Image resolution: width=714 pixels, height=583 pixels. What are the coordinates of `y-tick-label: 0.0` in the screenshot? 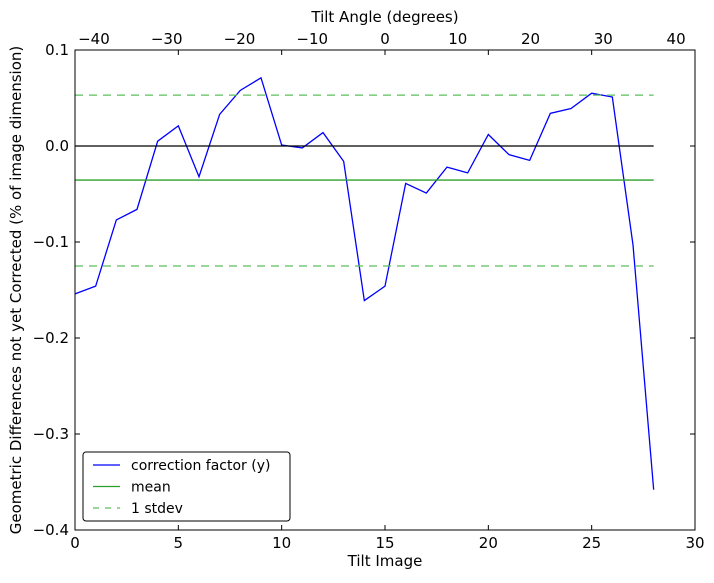 It's located at (57, 146).